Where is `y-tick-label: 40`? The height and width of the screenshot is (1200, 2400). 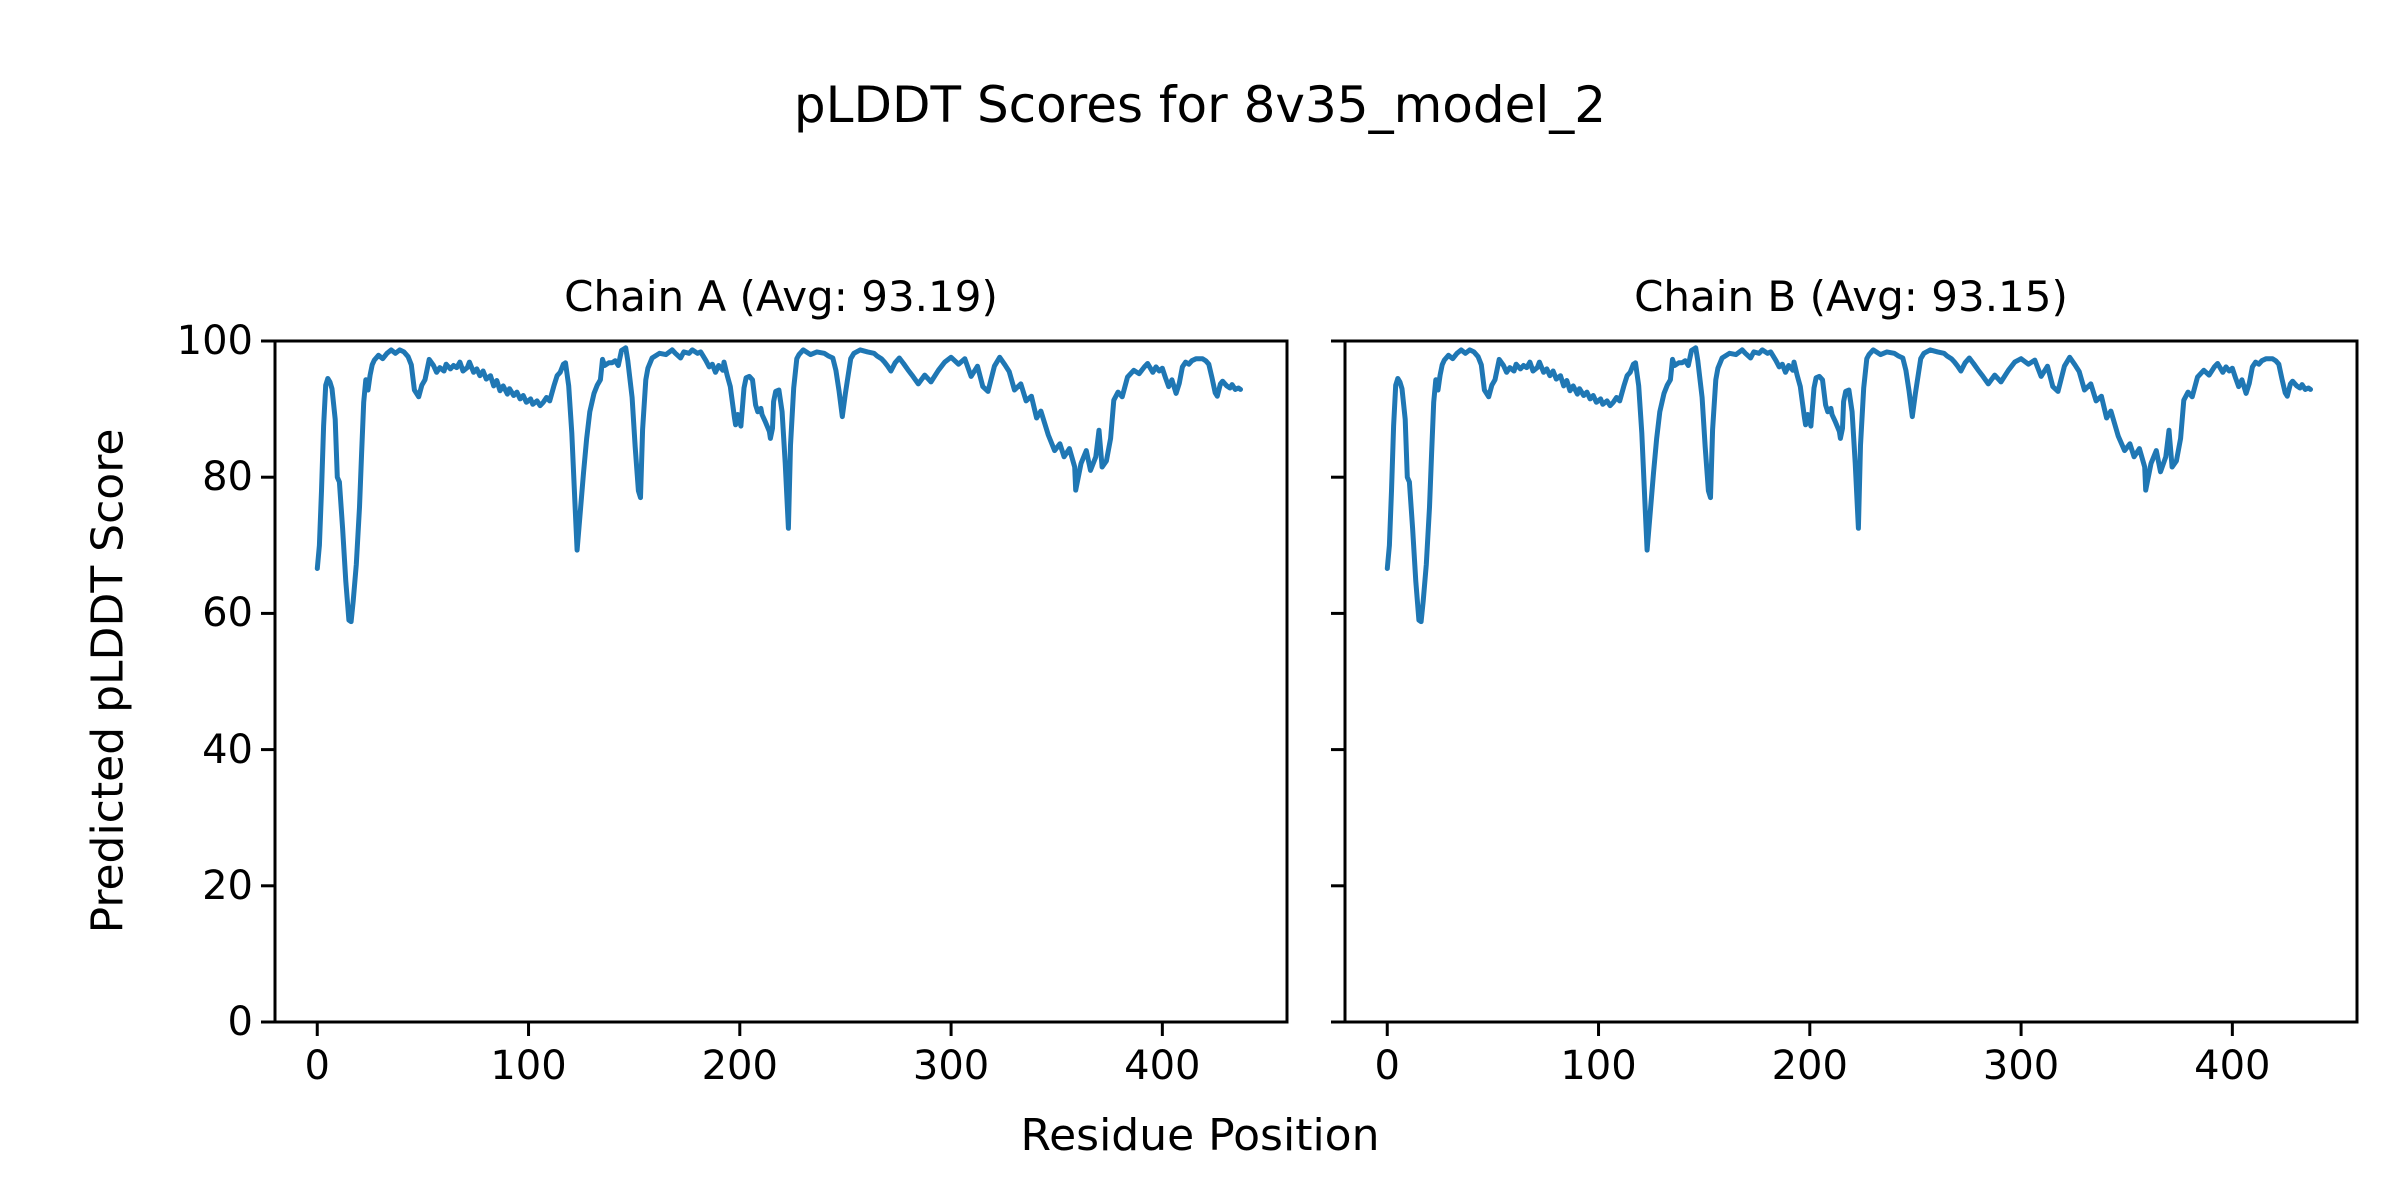 y-tick-label: 40 is located at coordinates (227, 749).